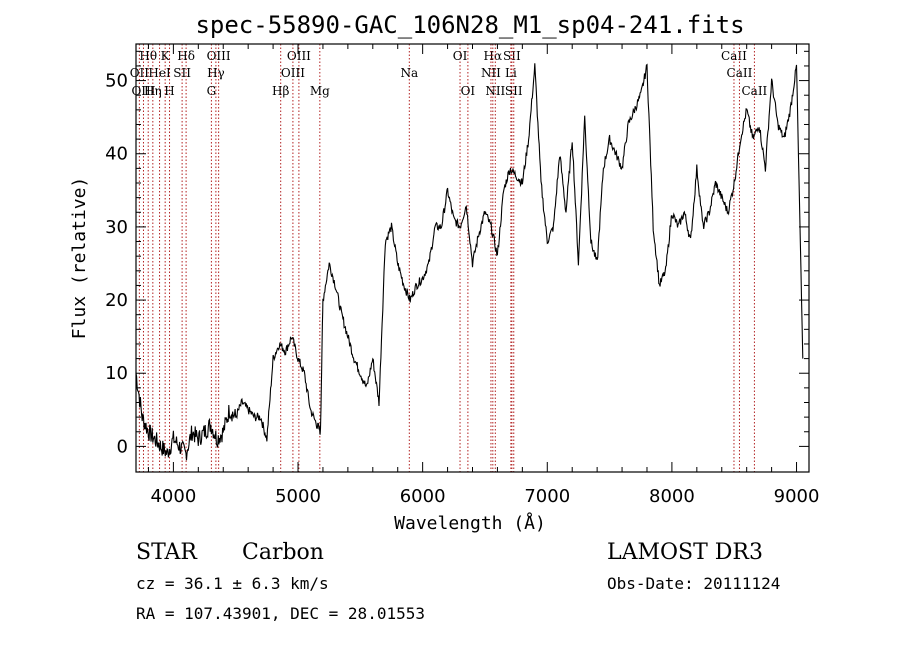 This screenshot has width=900, height=649. What do you see at coordinates (298, 496) in the screenshot?
I see `x-tick-label: 5000` at bounding box center [298, 496].